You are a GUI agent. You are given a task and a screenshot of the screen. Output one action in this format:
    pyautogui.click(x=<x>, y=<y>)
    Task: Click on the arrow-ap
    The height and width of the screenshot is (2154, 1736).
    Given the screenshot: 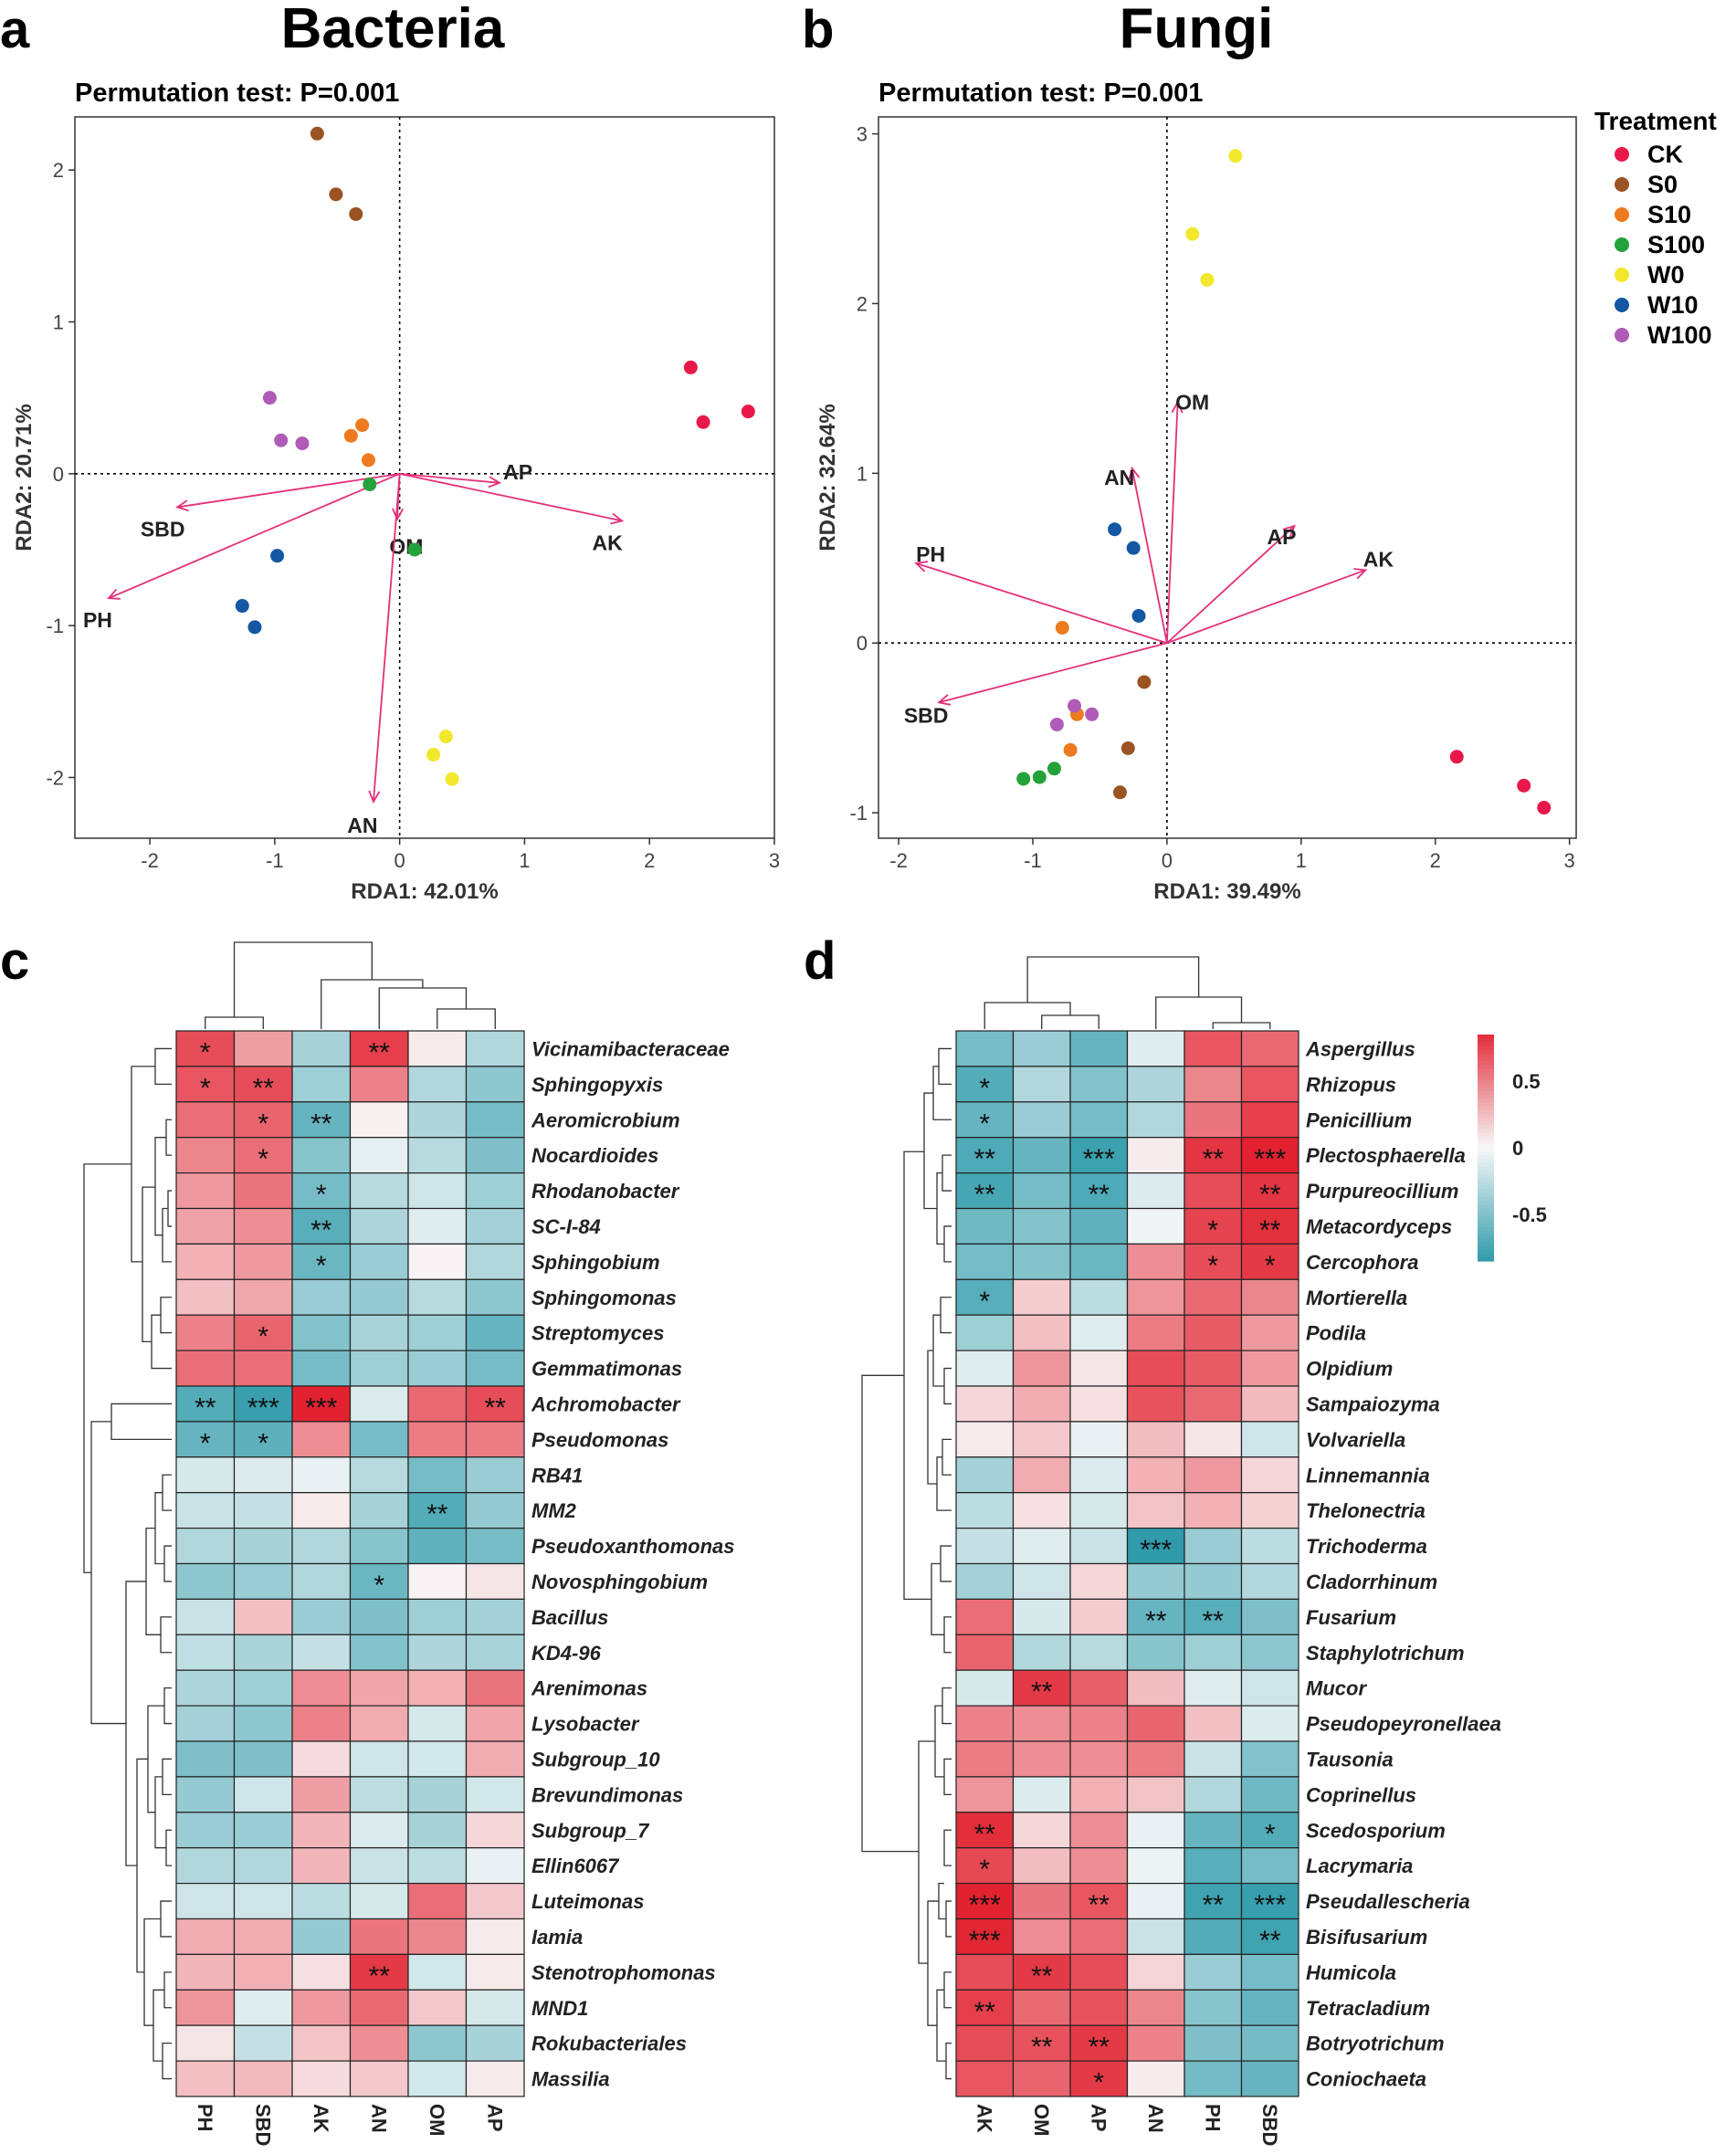 What is the action you would take?
    pyautogui.click(x=1231, y=584)
    